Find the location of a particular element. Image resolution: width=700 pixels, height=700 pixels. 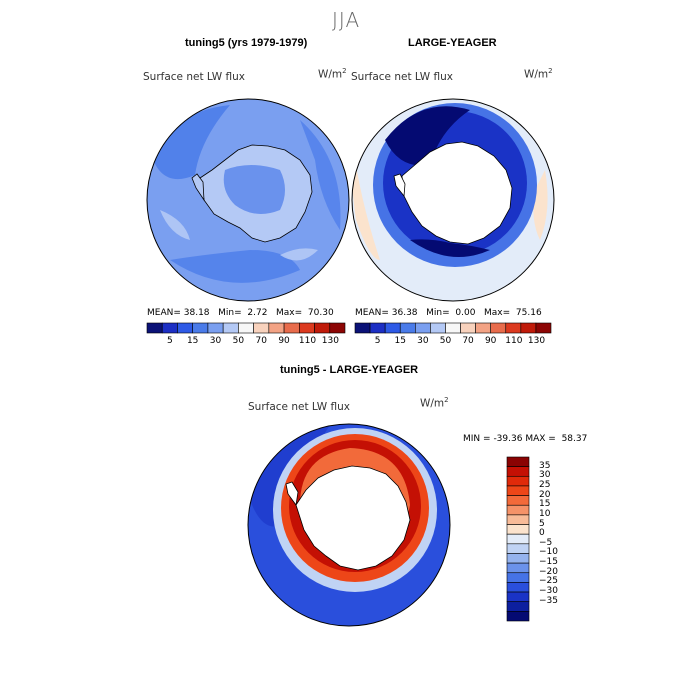

diff-antarctica is located at coordinates (353, 518).